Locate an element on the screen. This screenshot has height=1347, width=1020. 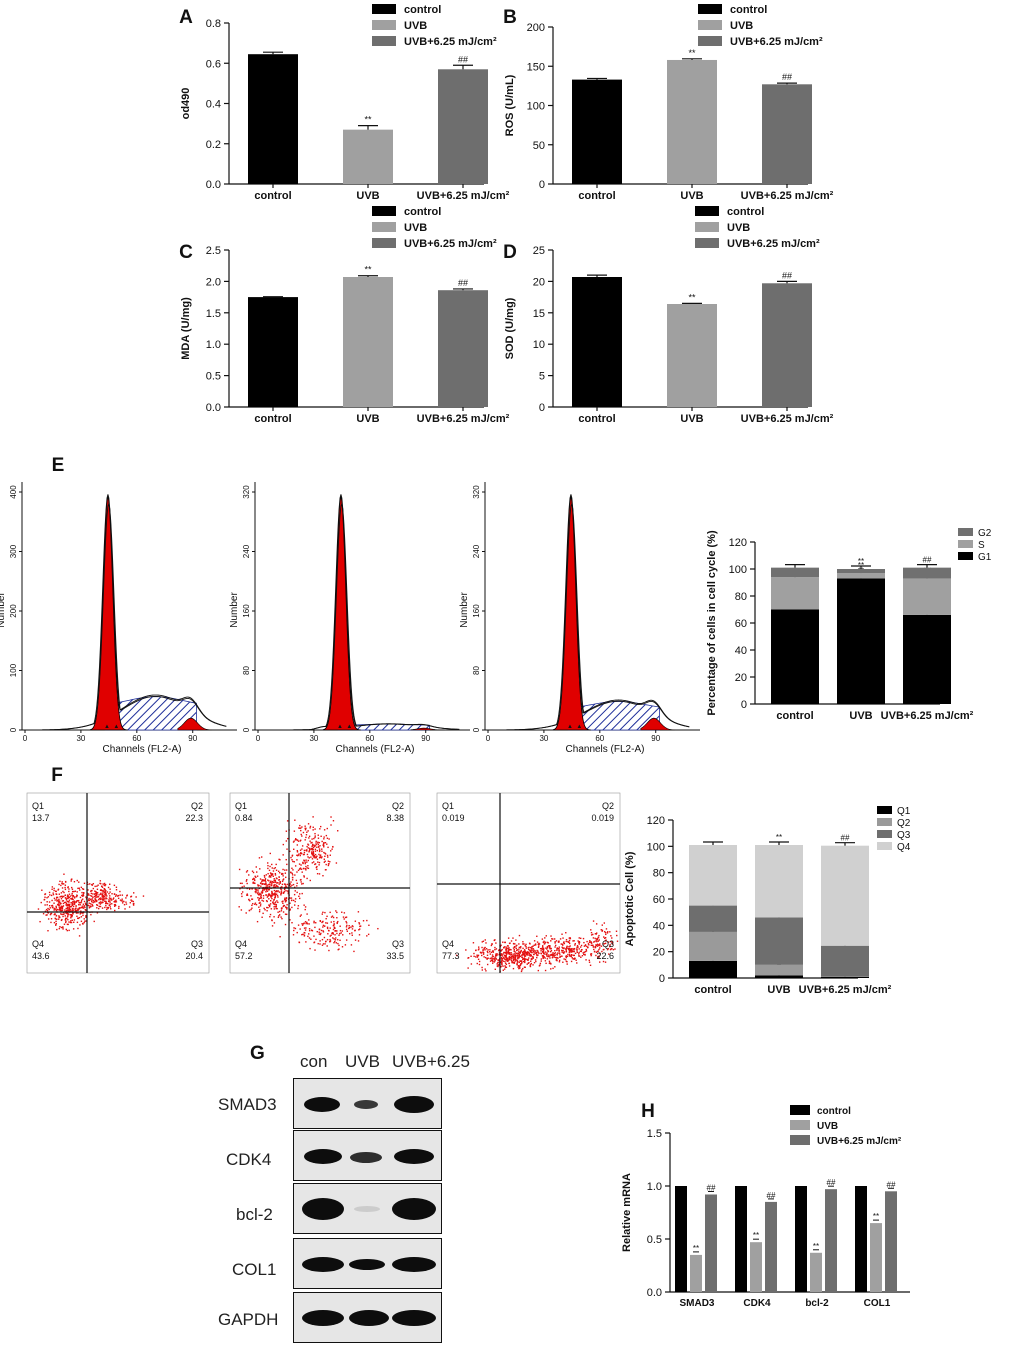
band is located at coordinates (366, 1157).